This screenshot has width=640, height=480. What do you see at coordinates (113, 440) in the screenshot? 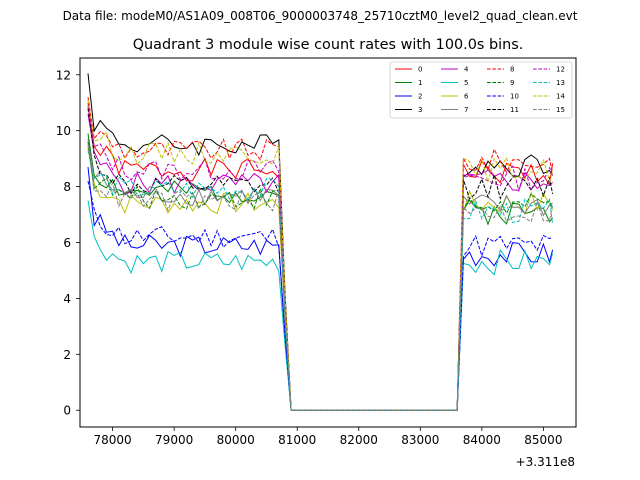
I see `x-tick-label: 78000` at bounding box center [113, 440].